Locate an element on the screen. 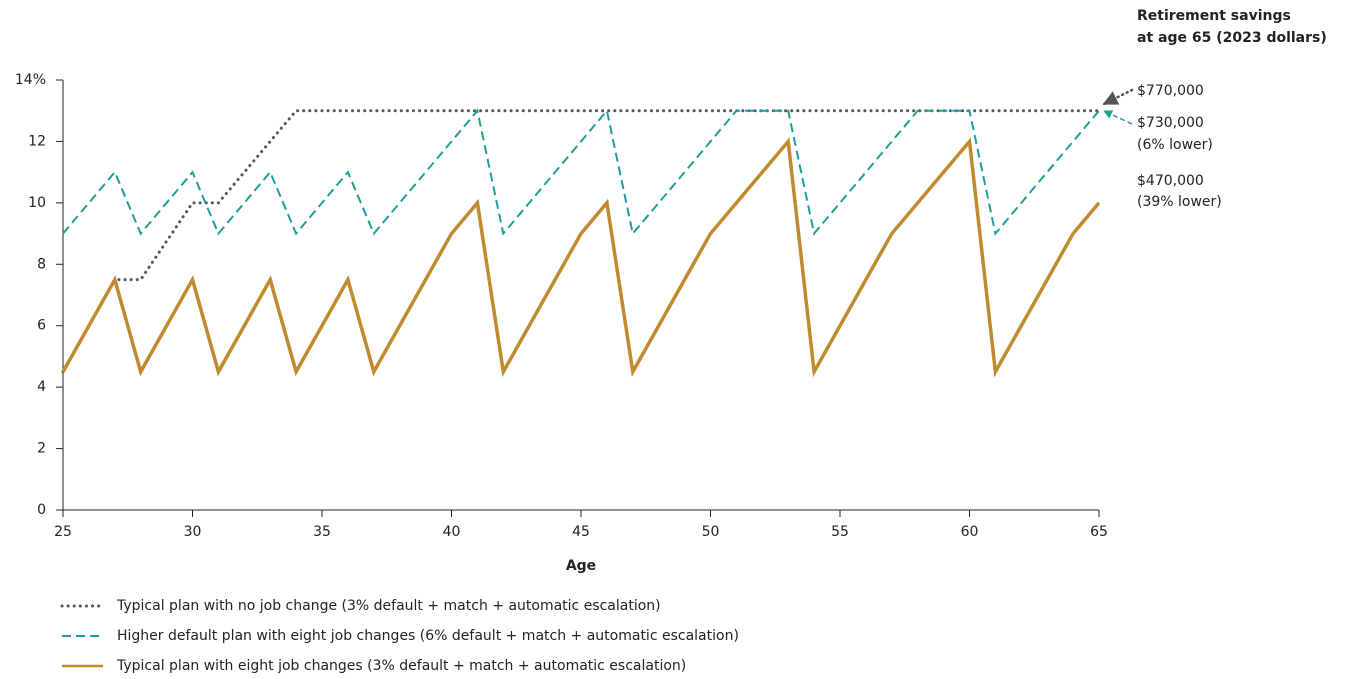 This screenshot has height=679, width=1348. y-tick-label: 2 is located at coordinates (41, 449).